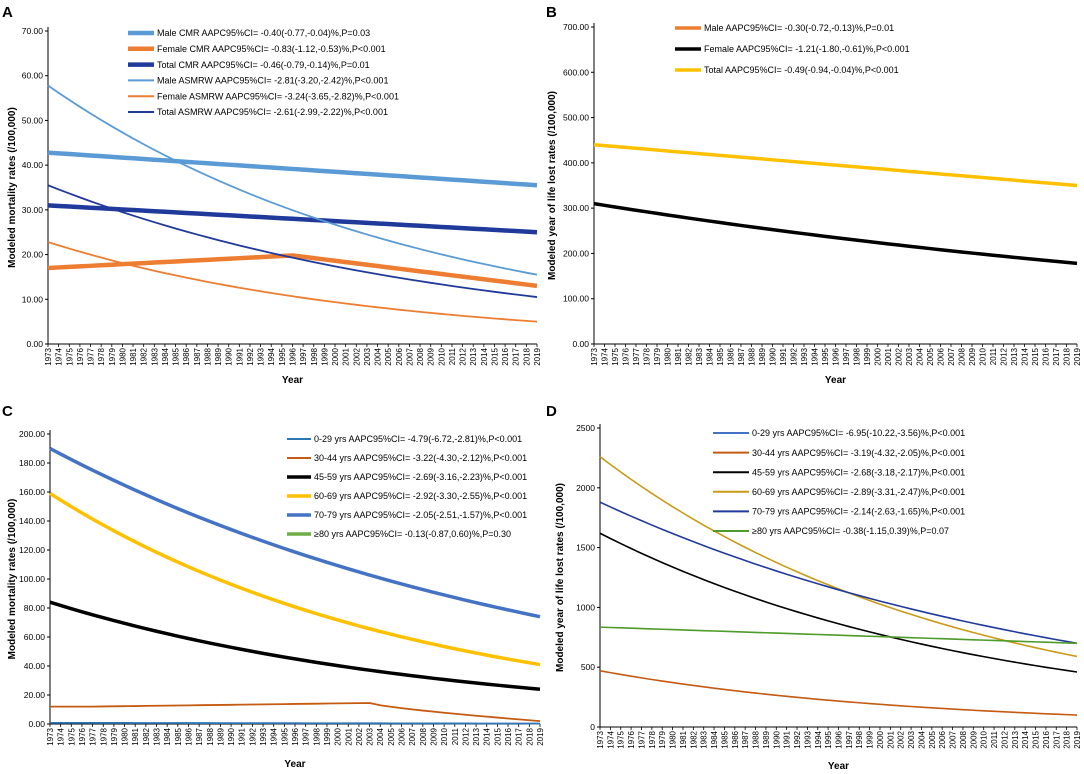  What do you see at coordinates (576, 208) in the screenshot?
I see `y-tick-label: 300.00` at bounding box center [576, 208].